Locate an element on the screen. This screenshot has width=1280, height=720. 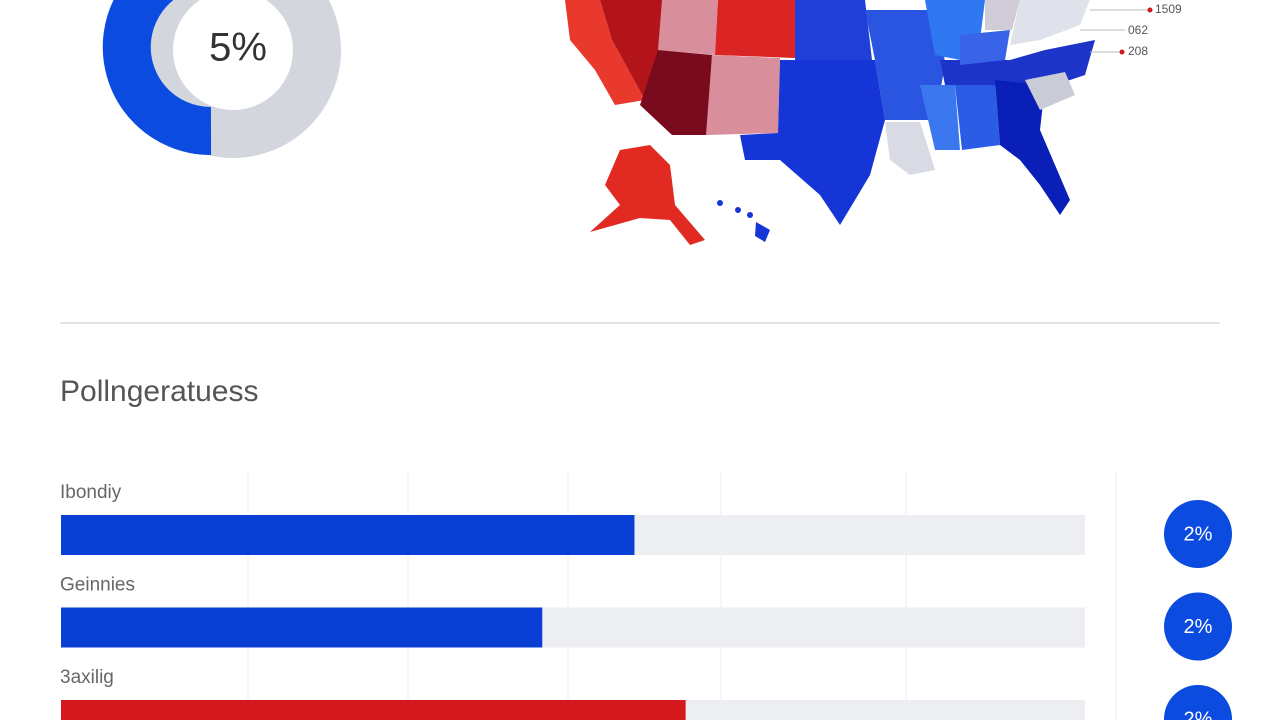
donut-arc is located at coordinates (157, 78).